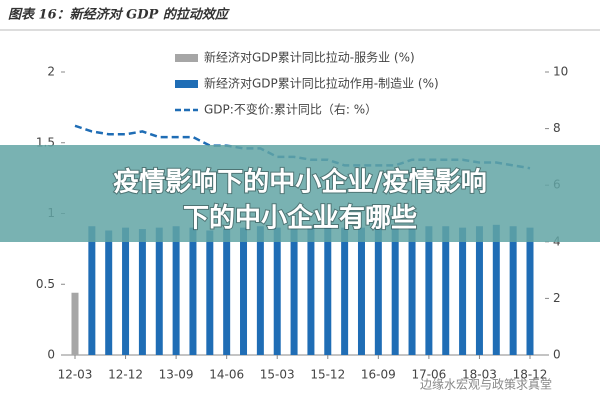 This screenshot has width=600, height=400. Describe the element at coordinates (530, 375) in the screenshot. I see `x-tick-label: 18-12` at that location.